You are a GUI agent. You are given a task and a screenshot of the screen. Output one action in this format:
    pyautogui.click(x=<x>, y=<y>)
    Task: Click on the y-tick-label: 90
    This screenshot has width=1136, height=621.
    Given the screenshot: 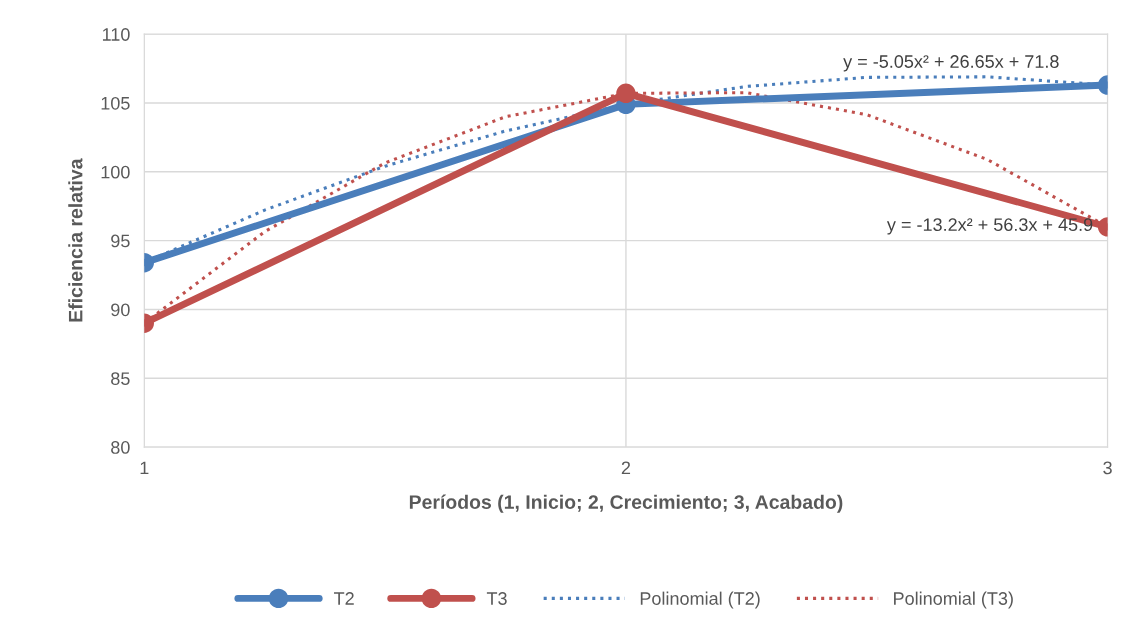 What is the action you would take?
    pyautogui.click(x=120, y=310)
    